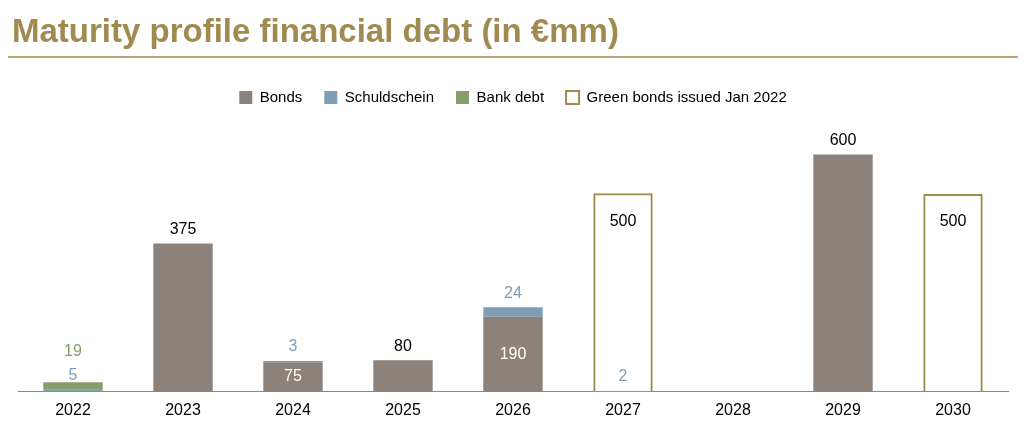 Image resolution: width=1027 pixels, height=442 pixels. I want to click on legend-label: Bonds, so click(281, 96).